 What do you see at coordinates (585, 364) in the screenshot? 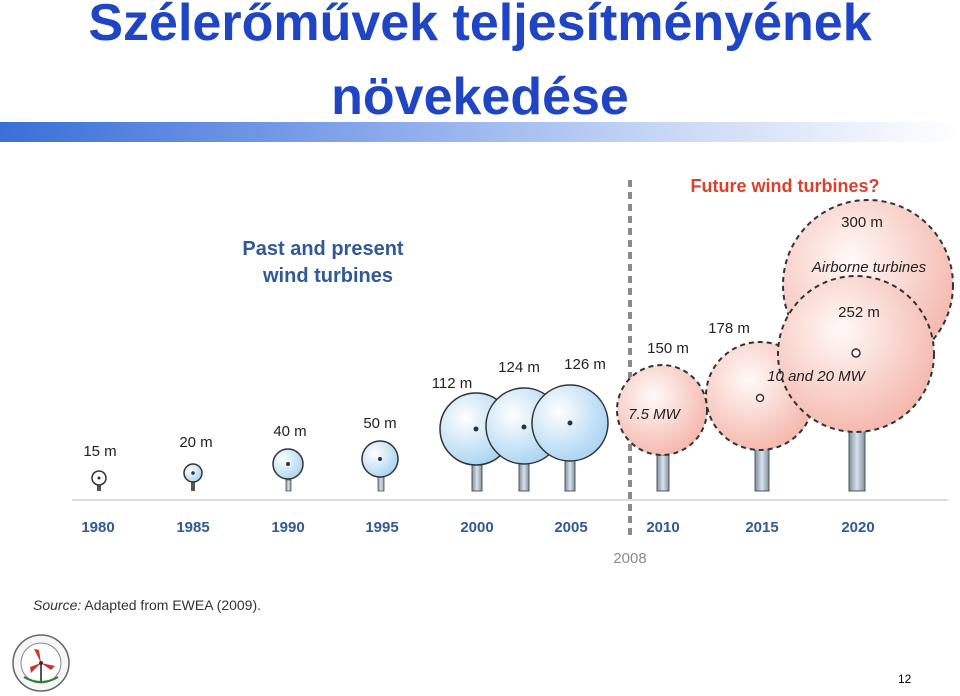
I see `diameter-label-2005b: 126 m` at bounding box center [585, 364].